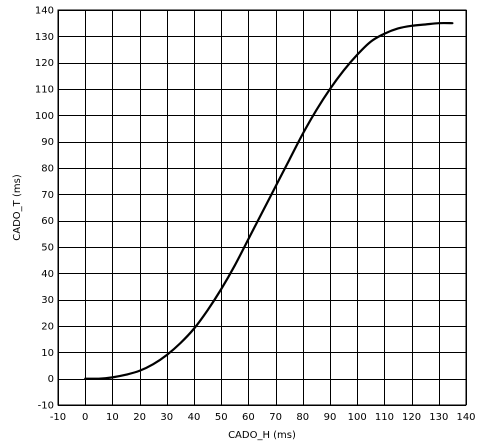 The width and height of the screenshot is (480, 444). Describe the element at coordinates (330, 417) in the screenshot. I see `x-tick-label: 90` at that location.